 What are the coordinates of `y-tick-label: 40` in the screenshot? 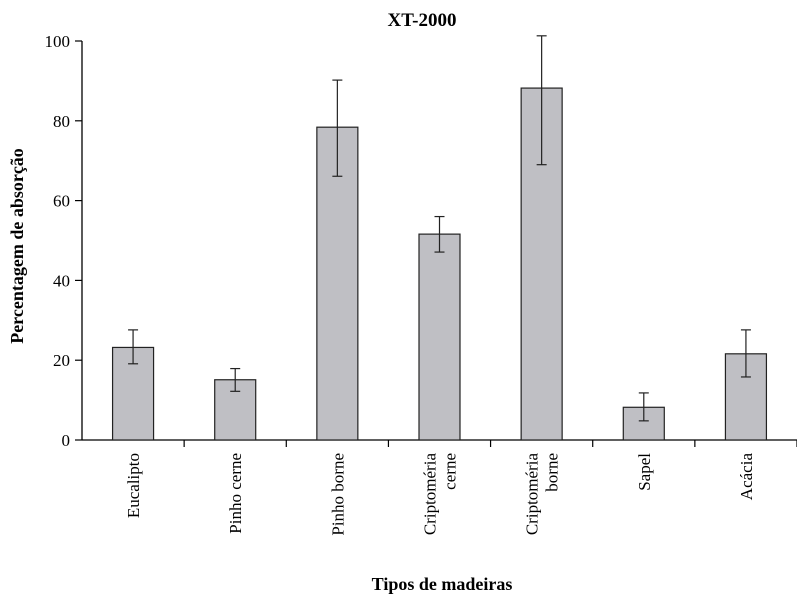 It's located at (61, 280).